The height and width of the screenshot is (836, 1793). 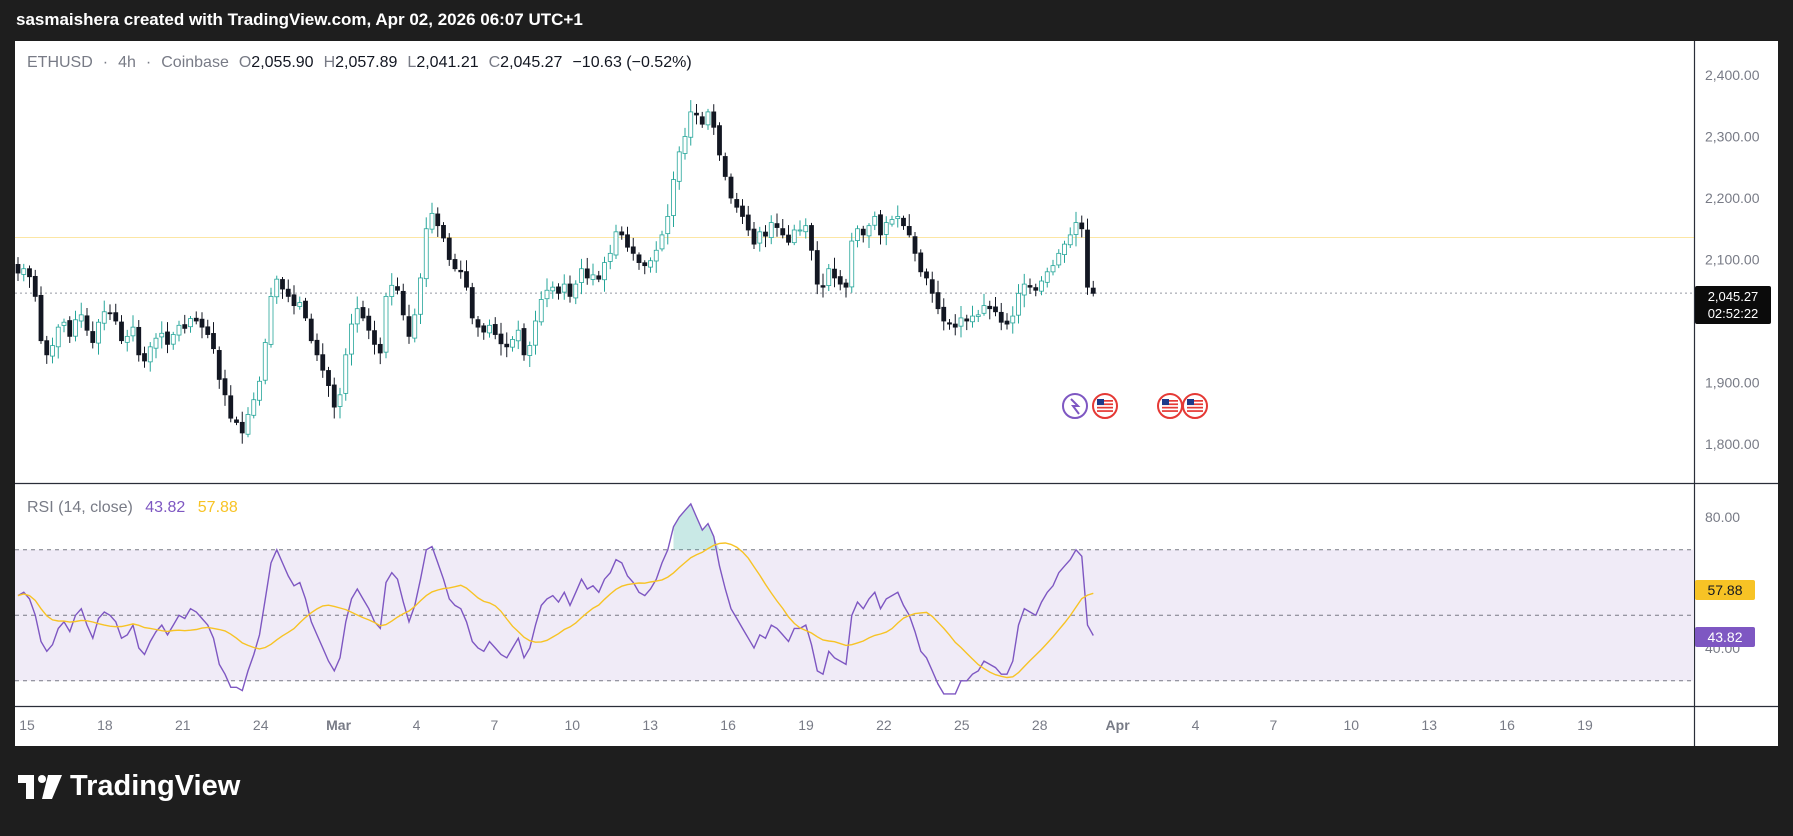 I want to click on time-axis-label: 13, so click(x=650, y=725).